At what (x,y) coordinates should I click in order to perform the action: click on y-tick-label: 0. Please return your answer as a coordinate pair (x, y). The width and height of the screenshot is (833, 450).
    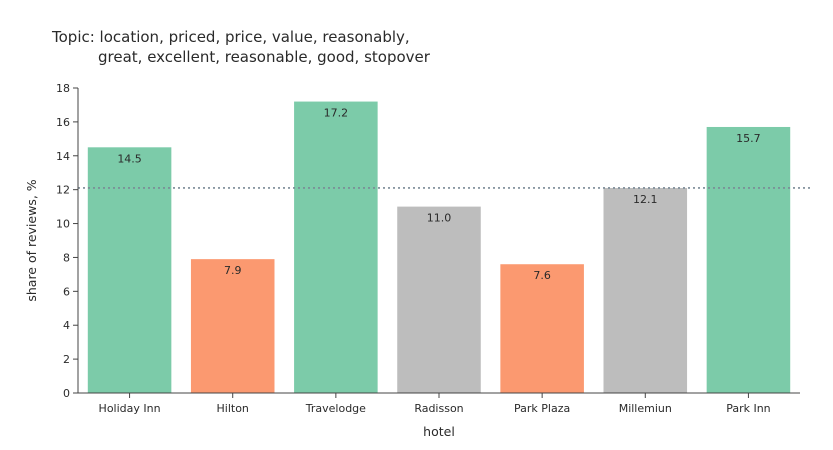
    Looking at the image, I should click on (66, 393).